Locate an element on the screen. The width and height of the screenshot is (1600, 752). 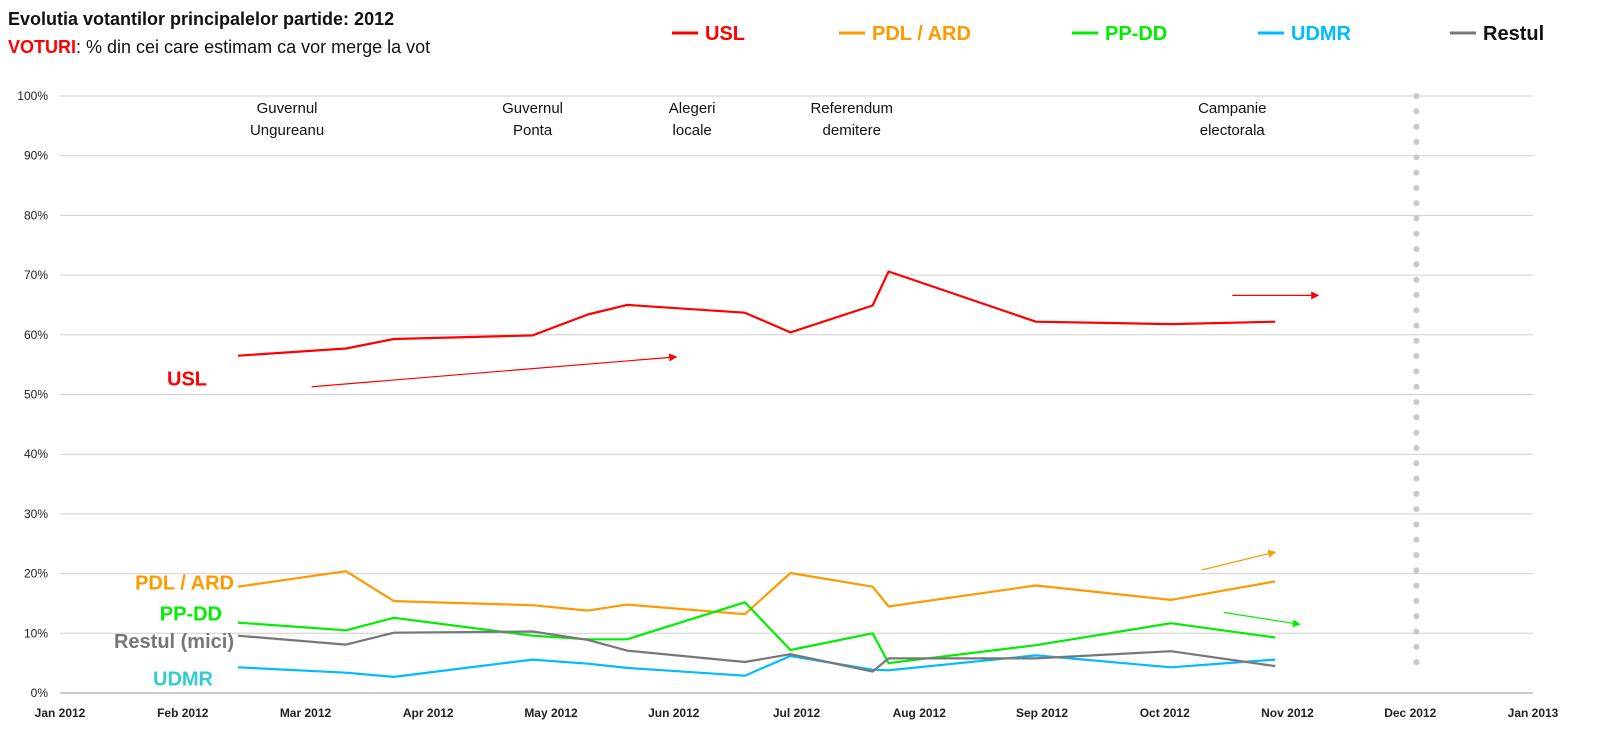
x-tick-label: Jul 2012 is located at coordinates (797, 713).